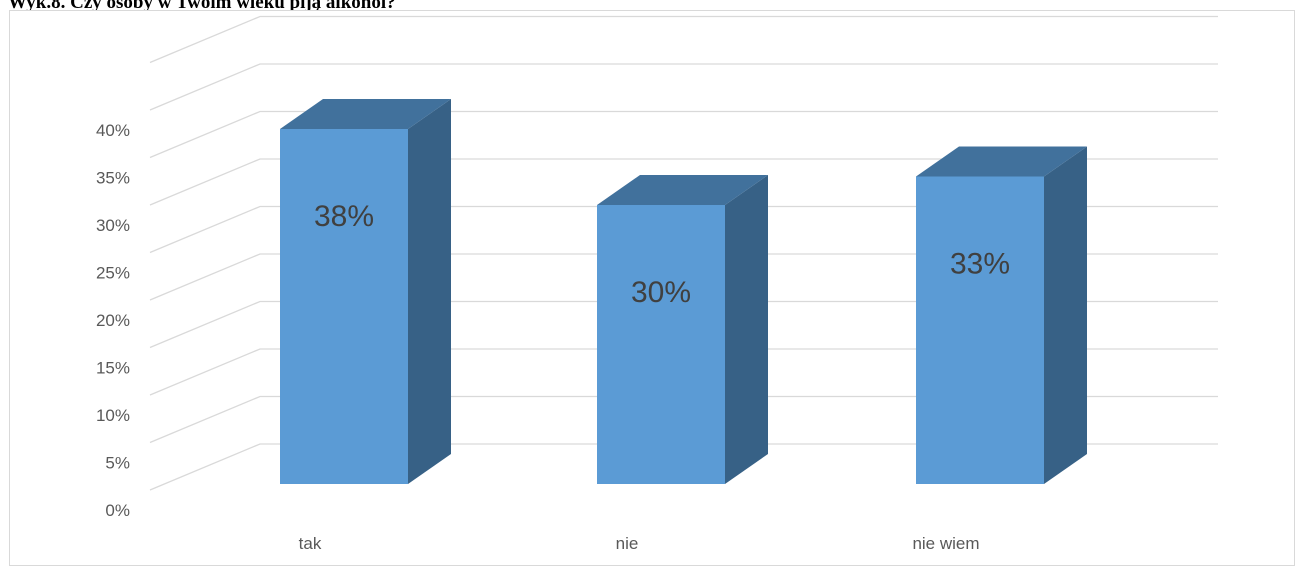 Image resolution: width=1300 pixels, height=568 pixels. Describe the element at coordinates (980, 264) in the screenshot. I see `data-label: 33%` at that location.